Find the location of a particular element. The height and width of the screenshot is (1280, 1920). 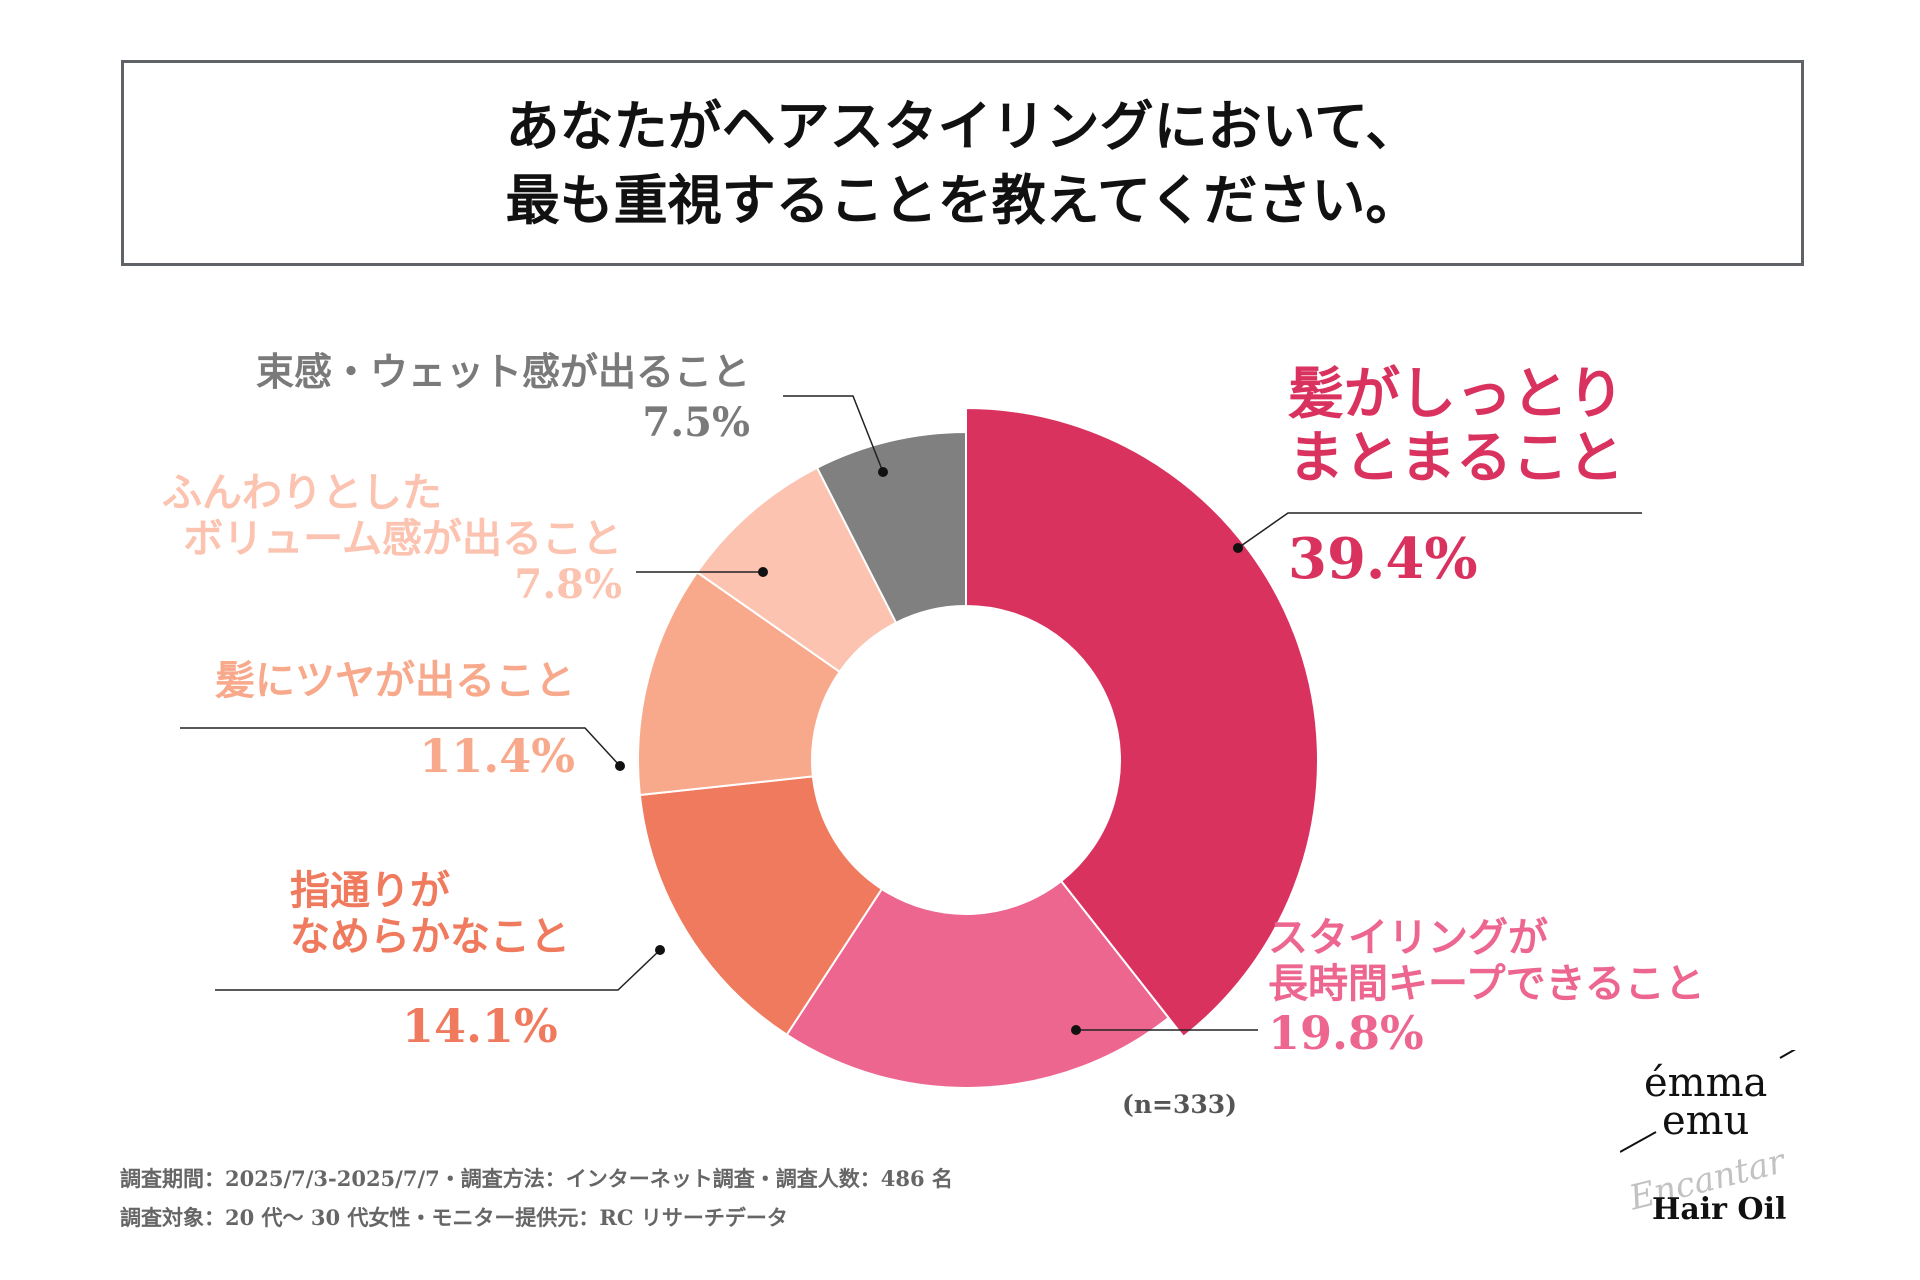

title-box: あなたがヘアスタイリングにおいて、 最も重視することを教えてください。 is located at coordinates (962, 163).